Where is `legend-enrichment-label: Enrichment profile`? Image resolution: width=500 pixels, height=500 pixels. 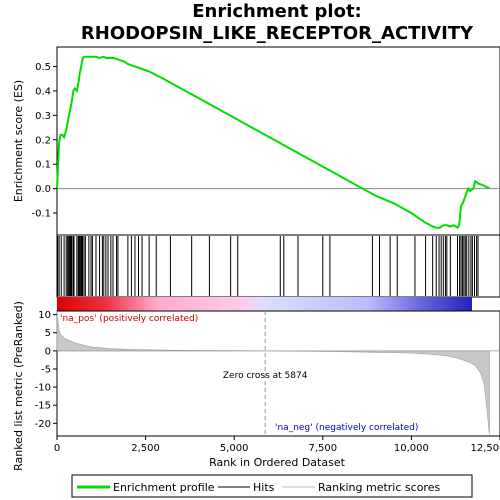
legend-enrichment-label: Enrichment profile is located at coordinates (164, 487).